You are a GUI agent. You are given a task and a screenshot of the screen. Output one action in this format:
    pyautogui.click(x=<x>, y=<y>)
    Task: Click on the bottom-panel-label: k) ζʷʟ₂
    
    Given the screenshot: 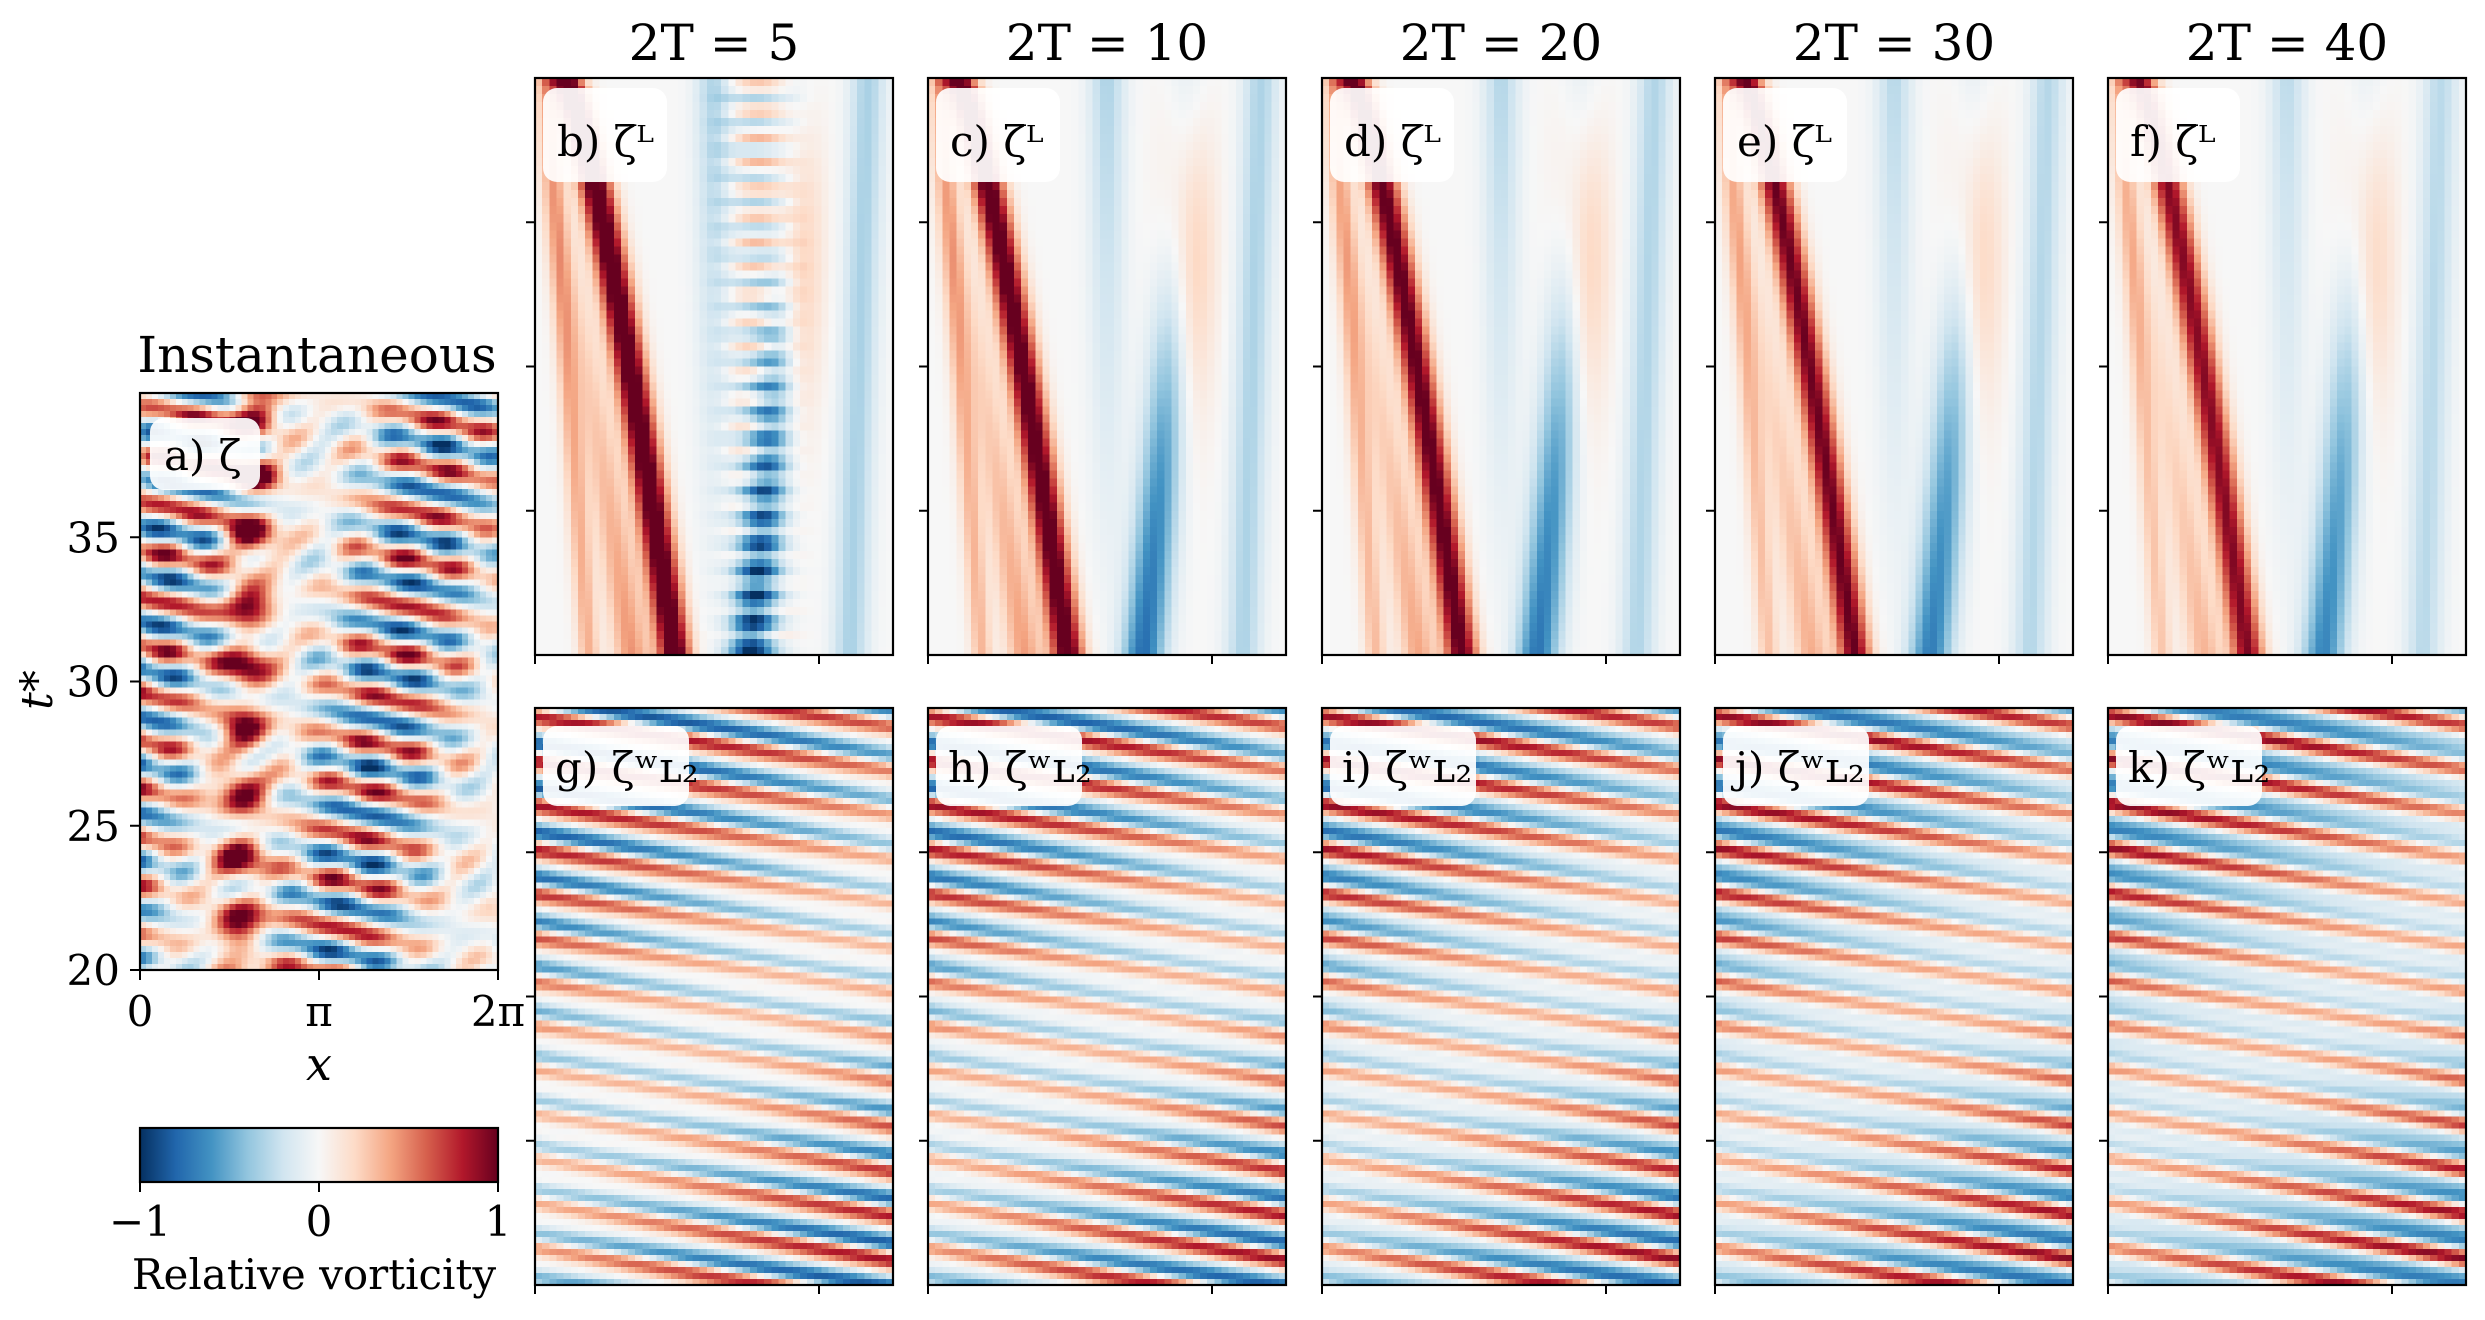 What is the action you would take?
    pyautogui.click(x=2199, y=767)
    